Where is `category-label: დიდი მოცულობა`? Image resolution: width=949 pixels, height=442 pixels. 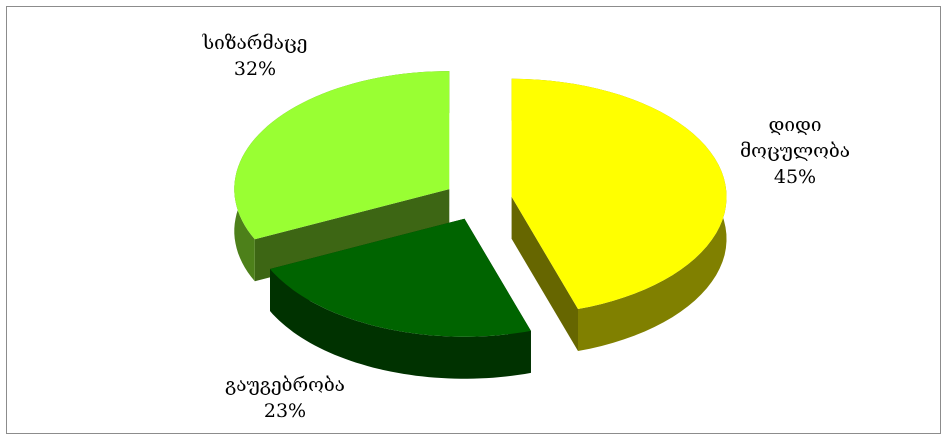
category-label: დიდი მოცულობა is located at coordinates (795, 138).